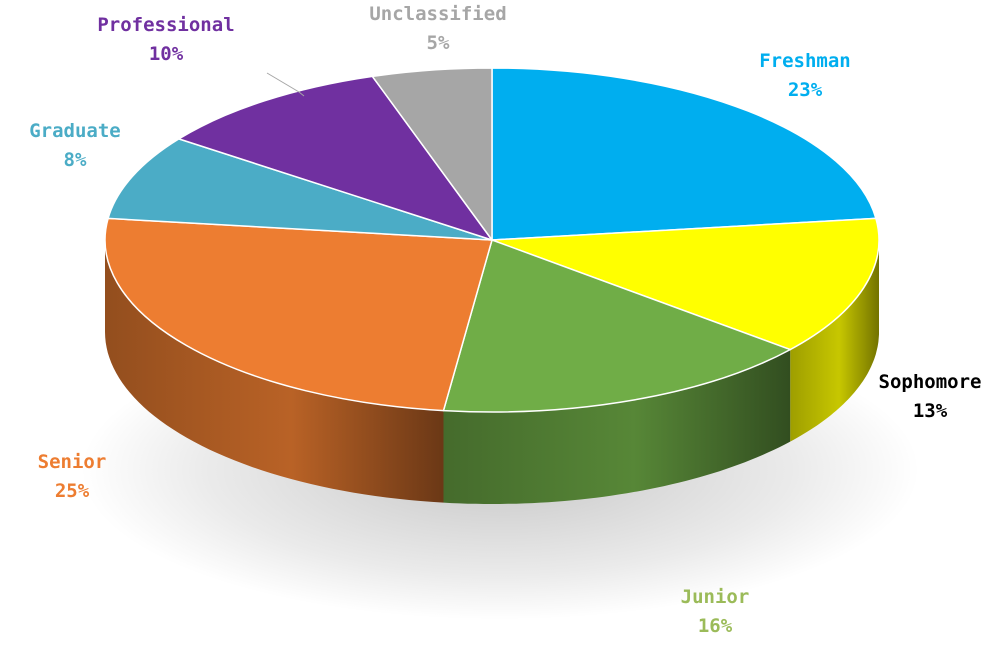 The height and width of the screenshot is (651, 1006). Describe the element at coordinates (805, 61) in the screenshot. I see `label-freshman: Freshman` at that location.